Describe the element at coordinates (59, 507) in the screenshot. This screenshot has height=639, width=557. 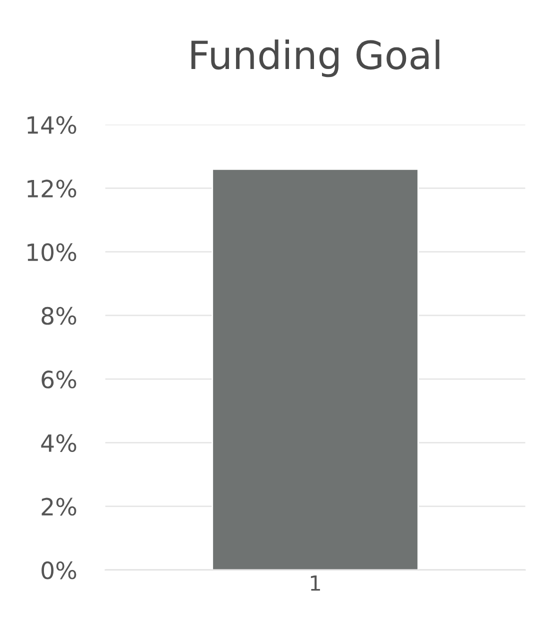
I see `y-tick-label: 2%` at that location.